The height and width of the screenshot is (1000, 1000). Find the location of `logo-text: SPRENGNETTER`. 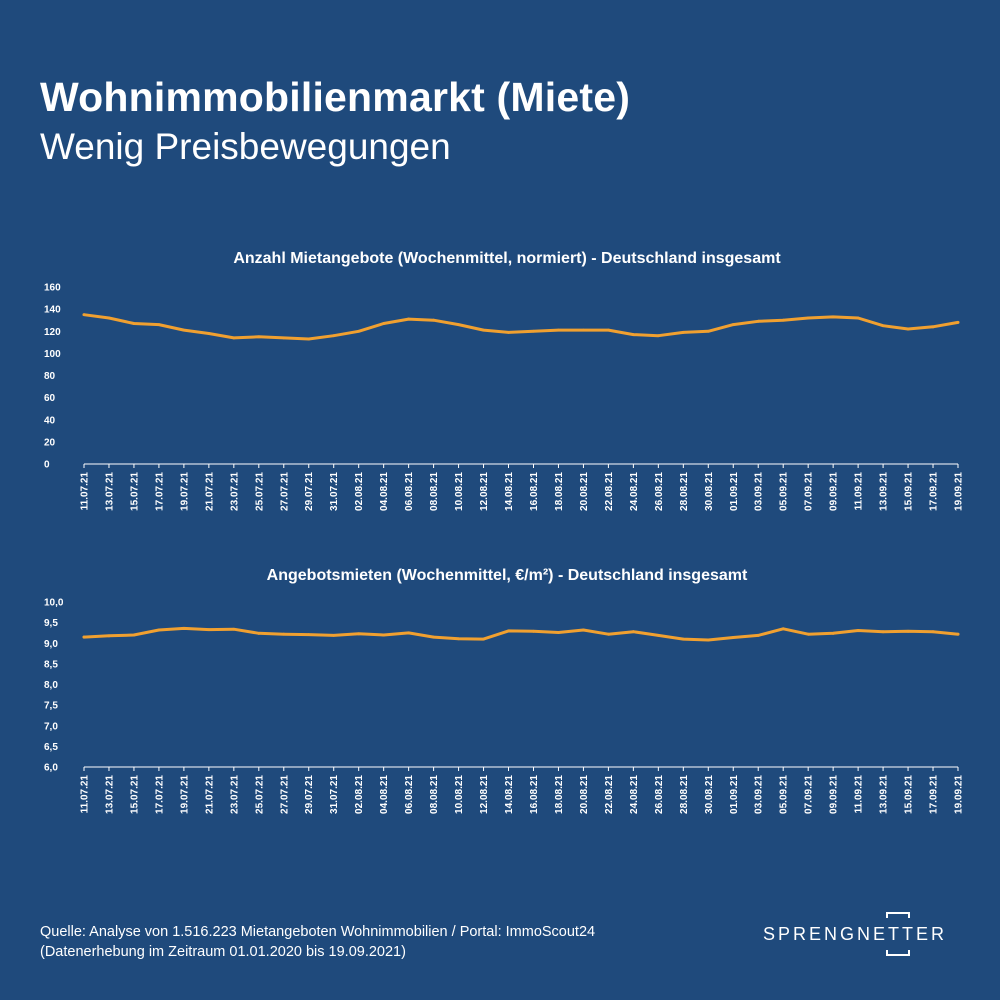

logo-text: SPRENGNETTER is located at coordinates (855, 934).